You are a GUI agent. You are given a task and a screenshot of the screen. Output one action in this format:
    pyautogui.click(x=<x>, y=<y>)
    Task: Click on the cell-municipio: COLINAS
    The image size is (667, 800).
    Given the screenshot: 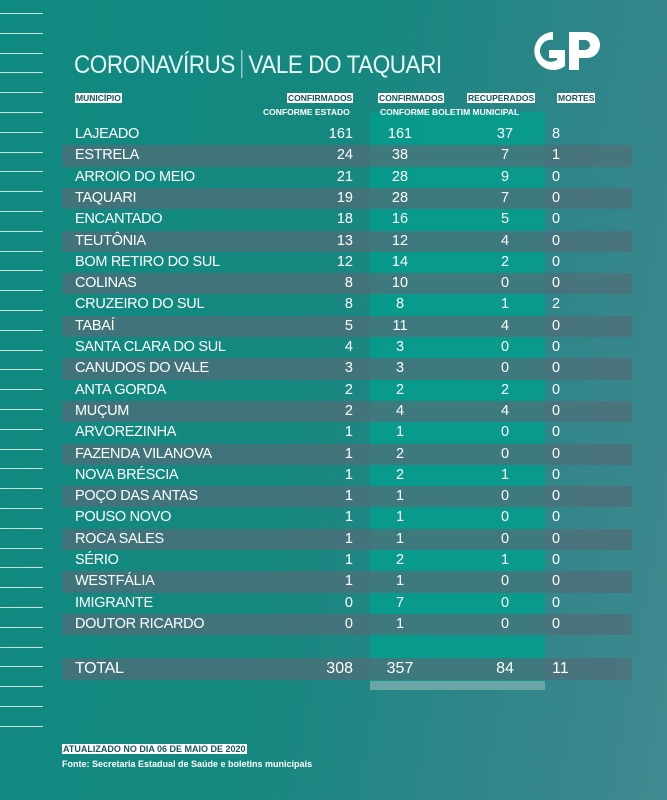 What is the action you would take?
    pyautogui.click(x=106, y=283)
    